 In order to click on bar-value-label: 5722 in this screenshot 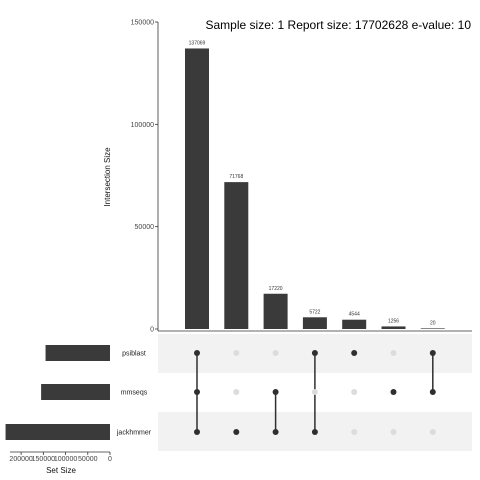, I will do `click(314, 312)`.